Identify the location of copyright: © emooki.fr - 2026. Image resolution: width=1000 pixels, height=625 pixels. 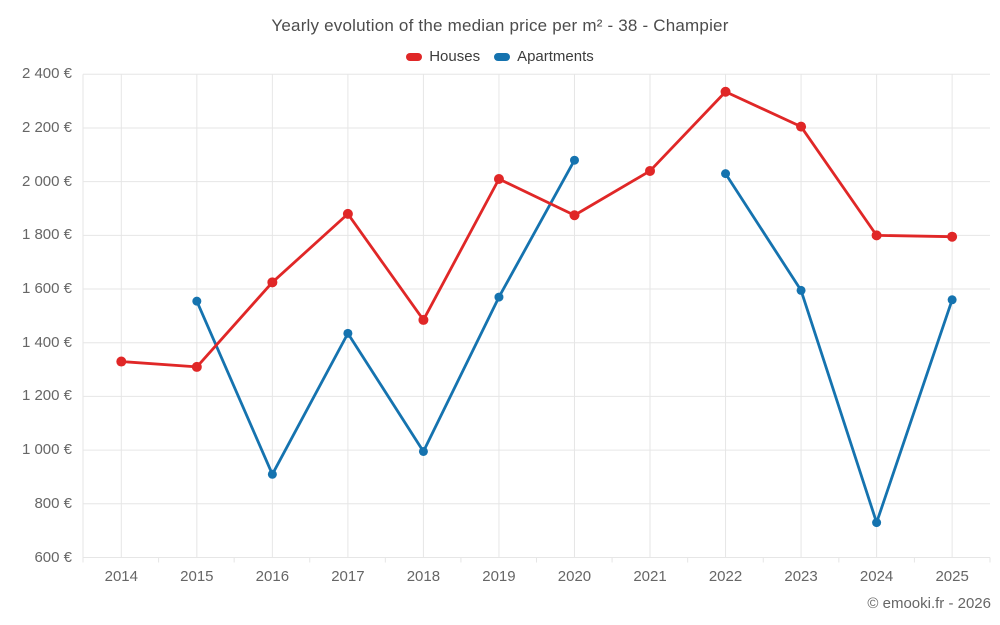
(929, 603).